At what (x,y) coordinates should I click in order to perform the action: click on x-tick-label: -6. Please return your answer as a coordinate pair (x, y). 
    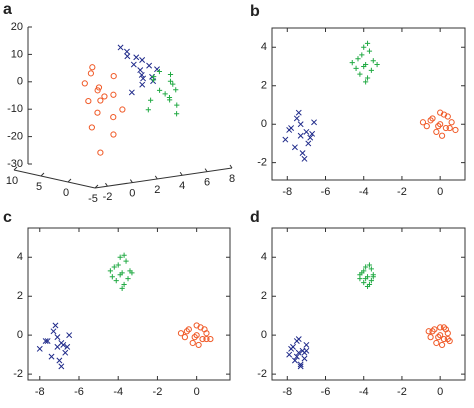
    Looking at the image, I should click on (326, 192).